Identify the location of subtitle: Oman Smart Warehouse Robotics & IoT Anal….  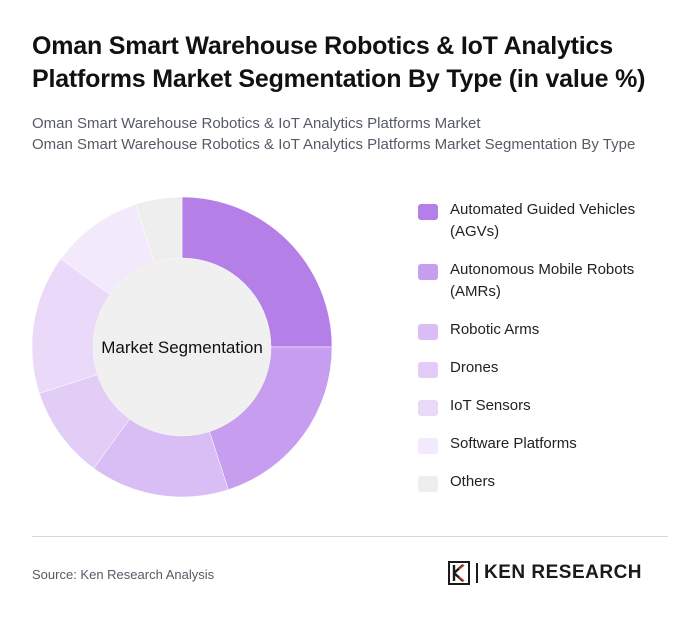
(357, 134).